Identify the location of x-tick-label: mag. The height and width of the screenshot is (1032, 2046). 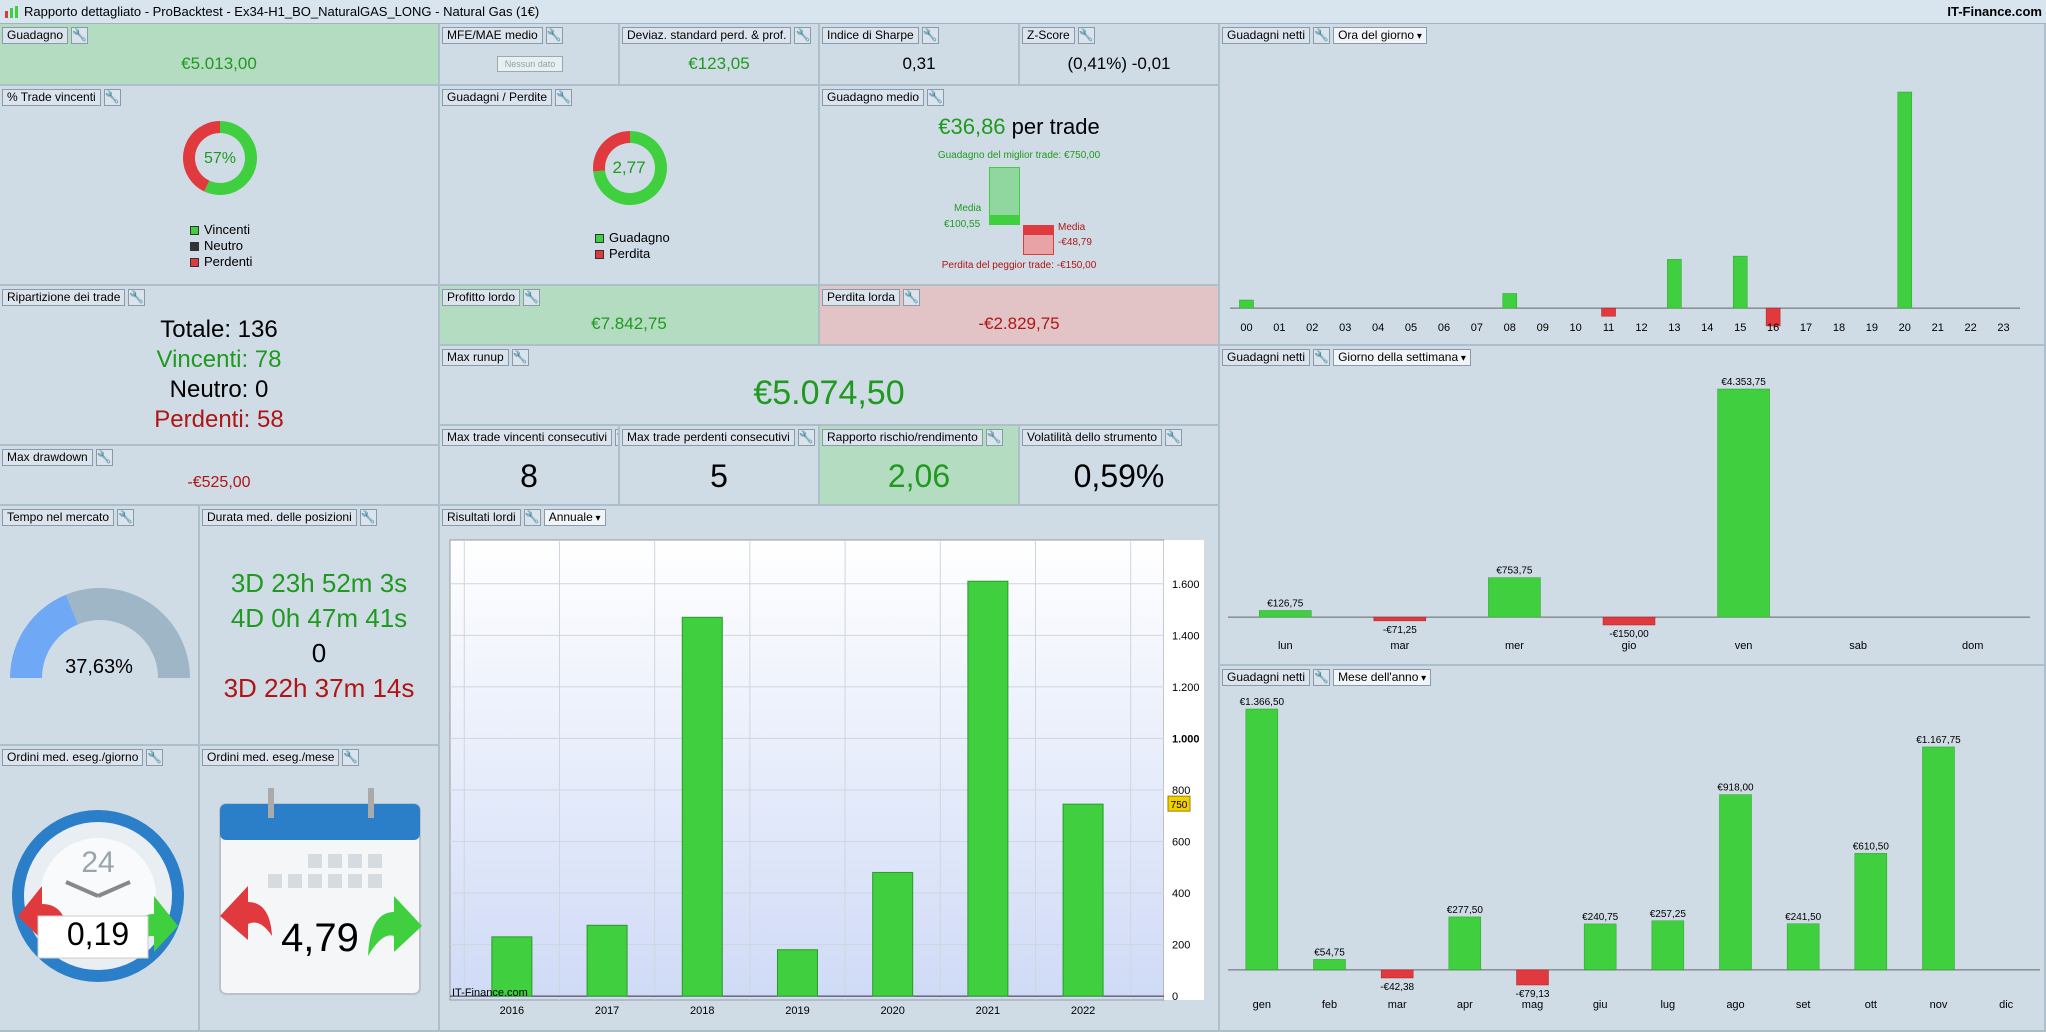
(1532, 1005).